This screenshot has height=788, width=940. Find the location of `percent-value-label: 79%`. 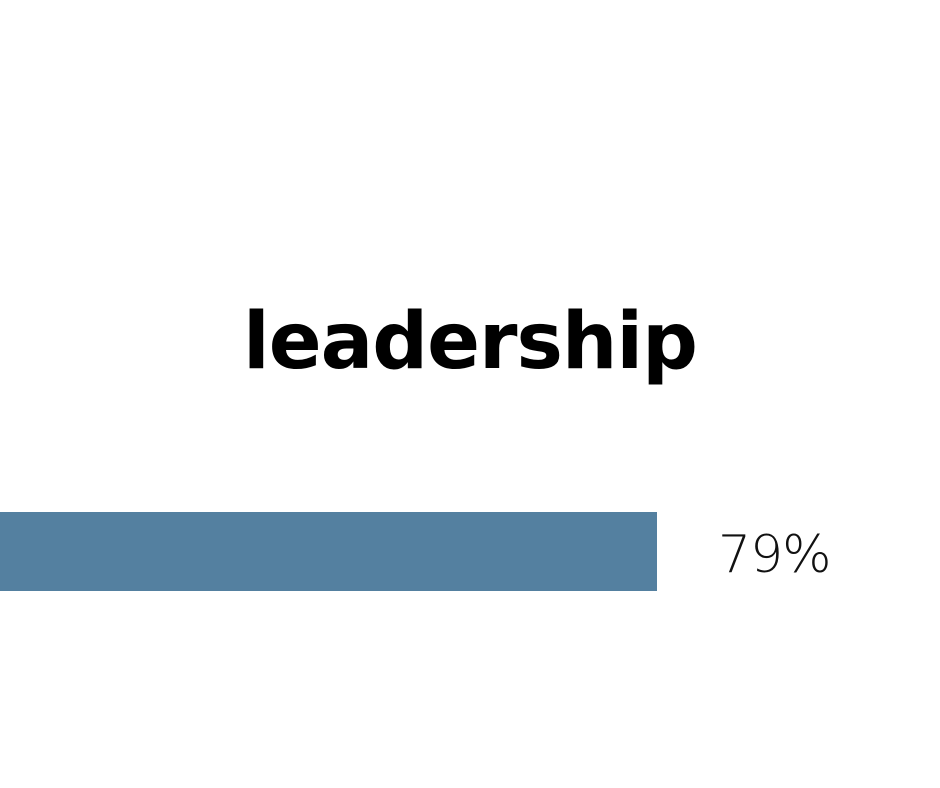

percent-value-label: 79% is located at coordinates (775, 555).